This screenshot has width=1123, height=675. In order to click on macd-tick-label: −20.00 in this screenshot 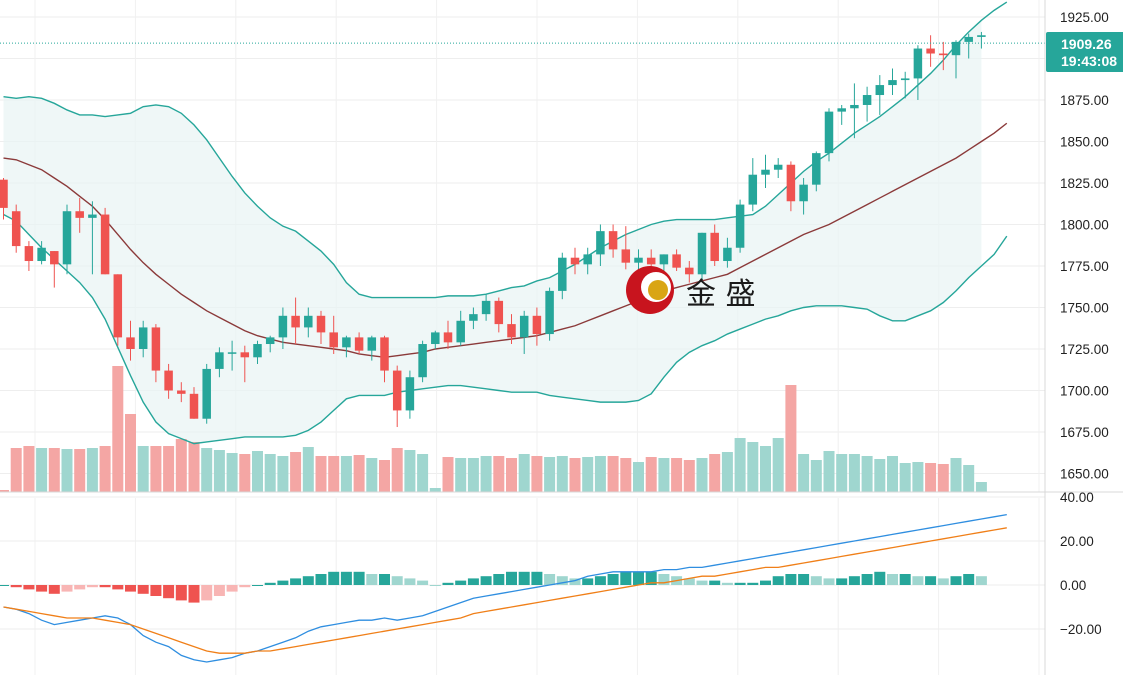, I will do `click(1081, 629)`.